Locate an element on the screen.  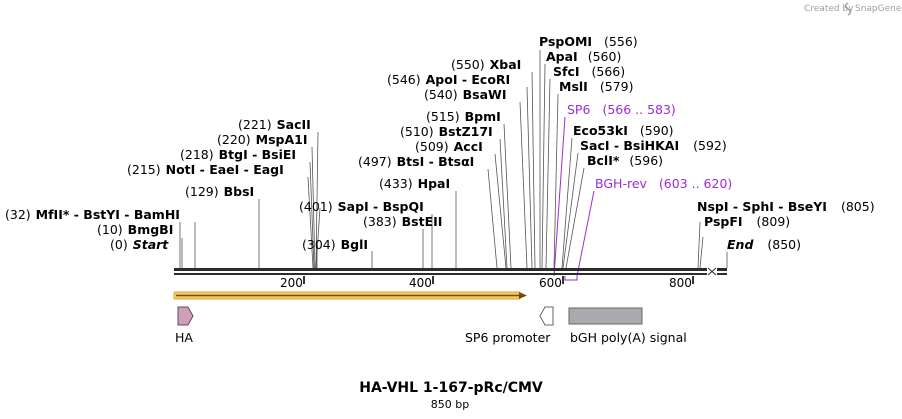
svg-text:(220)MspA1I: (220) MspA1I is located at coordinates (262, 139).